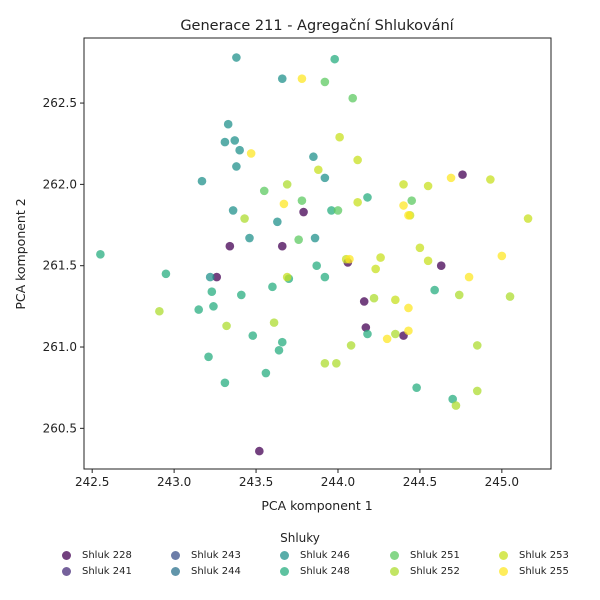 The height and width of the screenshot is (600, 600). I want to click on legend-item: Shluk 244, so click(206, 571).